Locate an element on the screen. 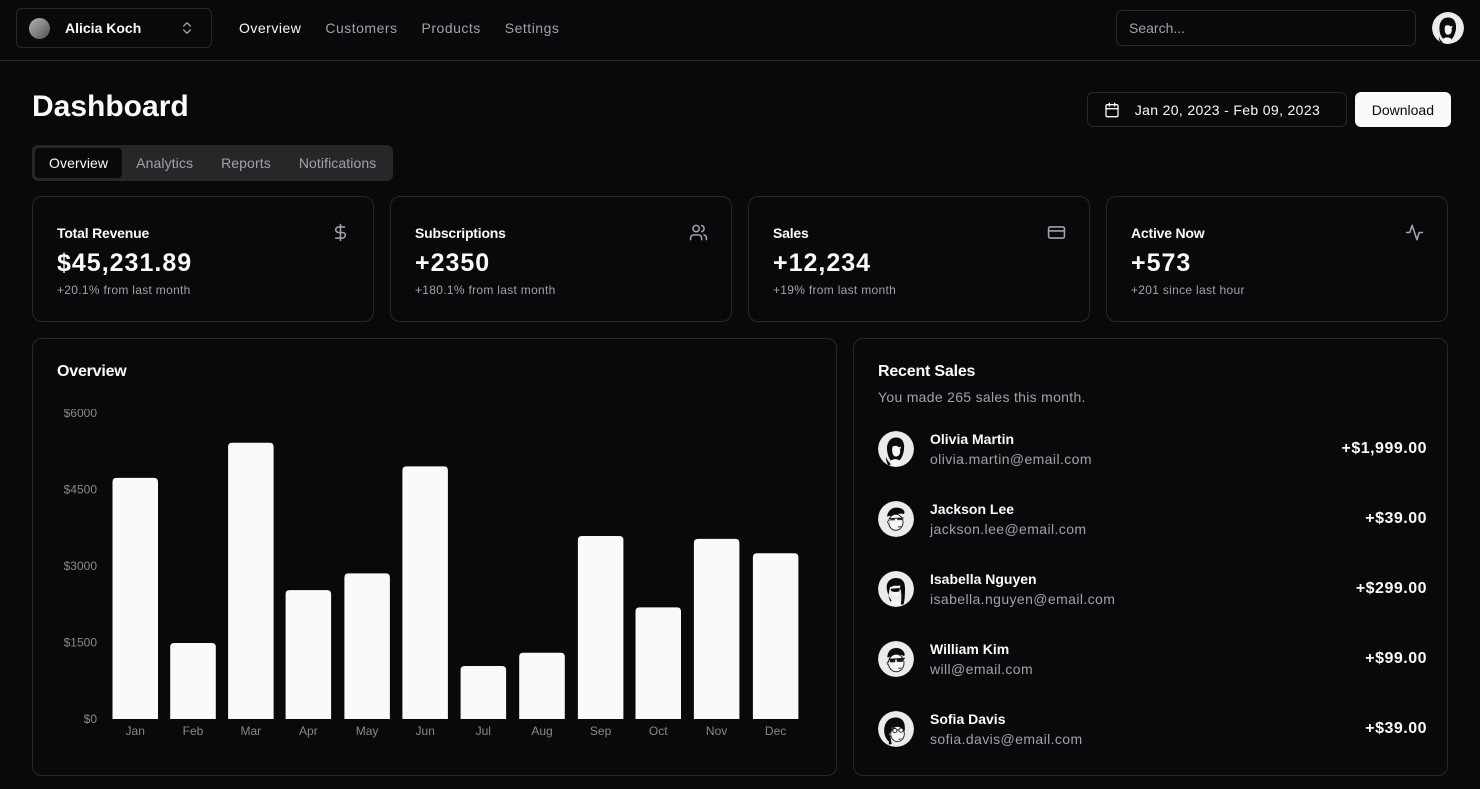 The width and height of the screenshot is (1480, 789). svg-text: $1500 is located at coordinates (81, 642).